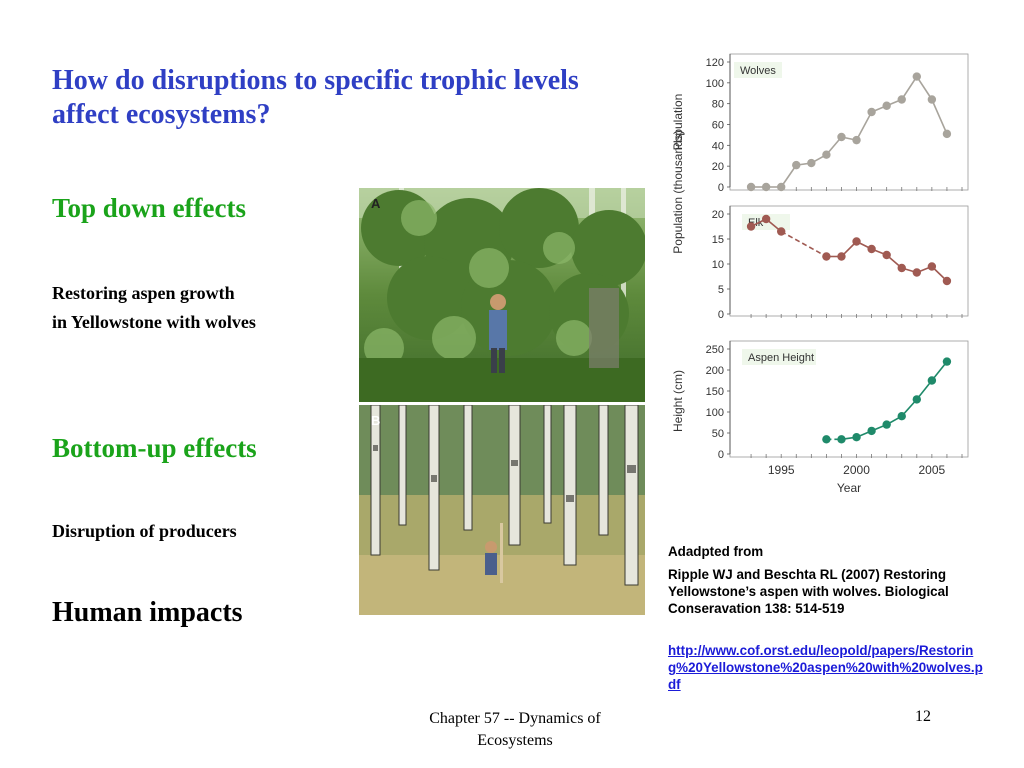  Describe the element at coordinates (715, 63) in the screenshot. I see `wolves-y-tick-label: 120` at that location.